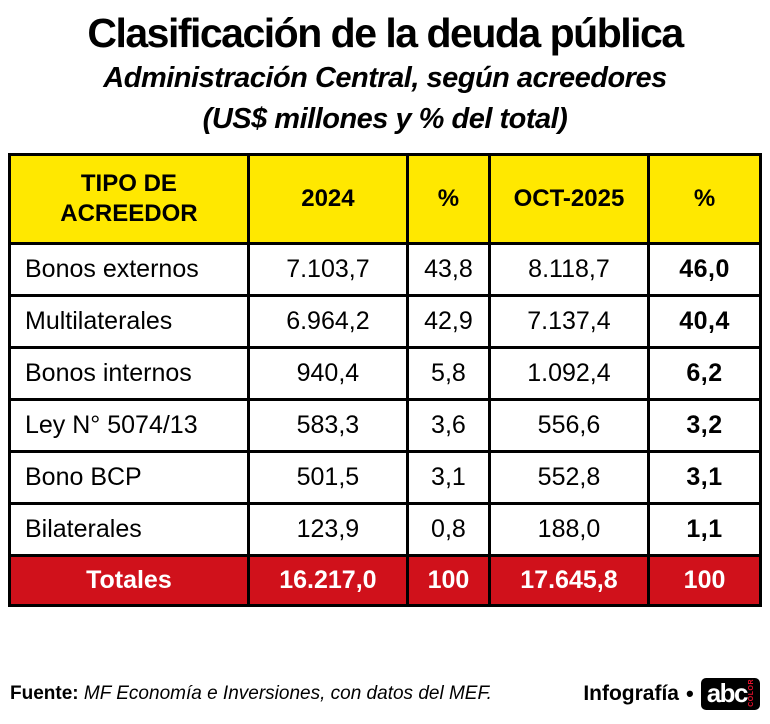 This screenshot has height=724, width=770. Describe the element at coordinates (704, 374) in the screenshot. I see `cell-pct-2025: 6,2` at that location.